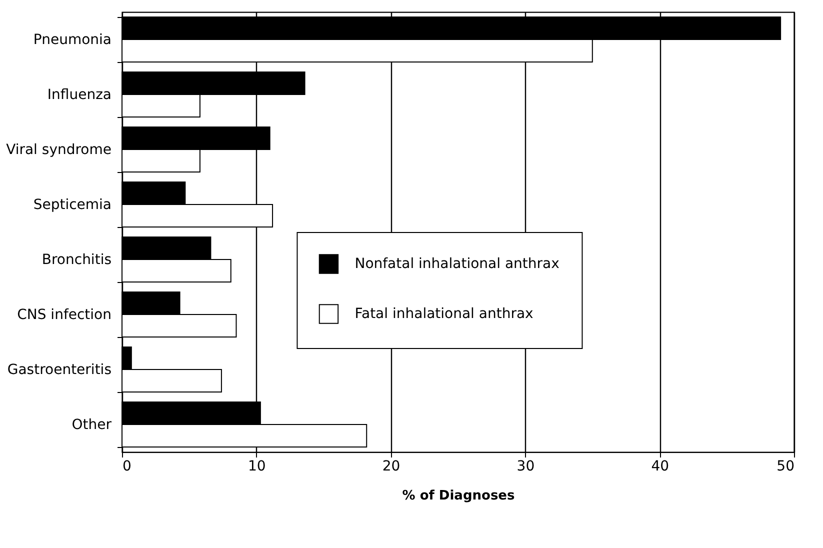  Describe the element at coordinates (72, 40) in the screenshot. I see `y-tick-label: Pneumonia` at that location.